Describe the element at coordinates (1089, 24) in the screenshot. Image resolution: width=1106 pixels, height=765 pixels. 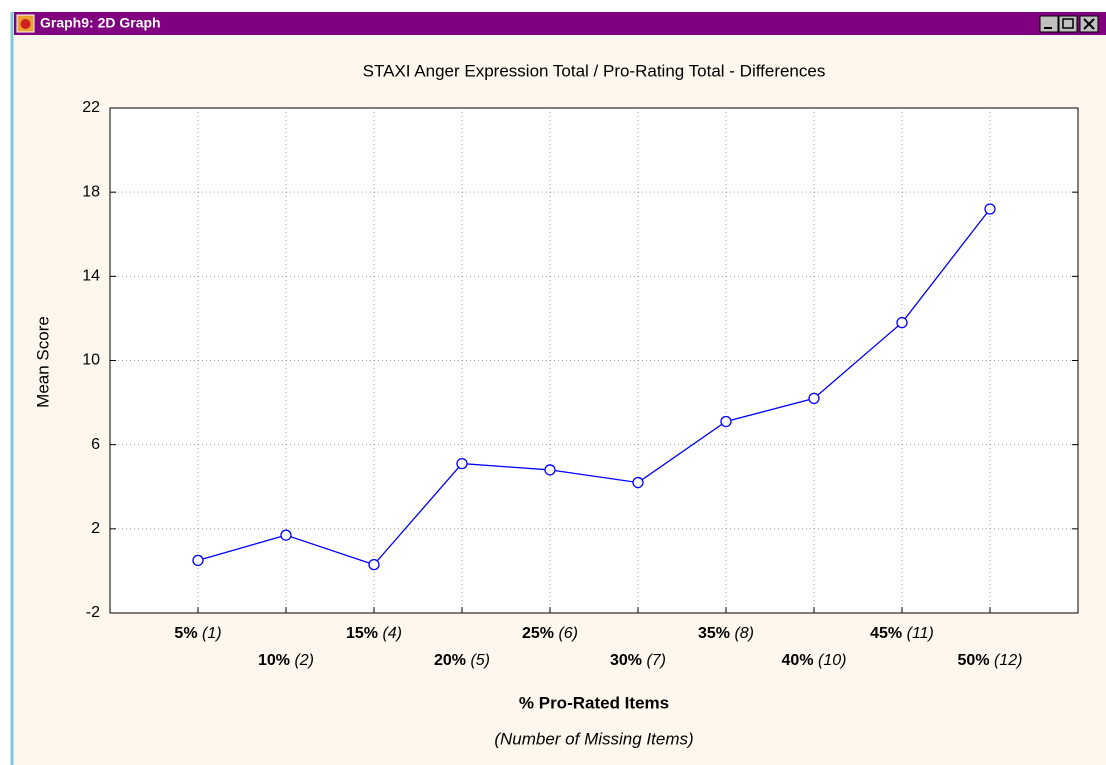
I see `close-glyph` at that location.